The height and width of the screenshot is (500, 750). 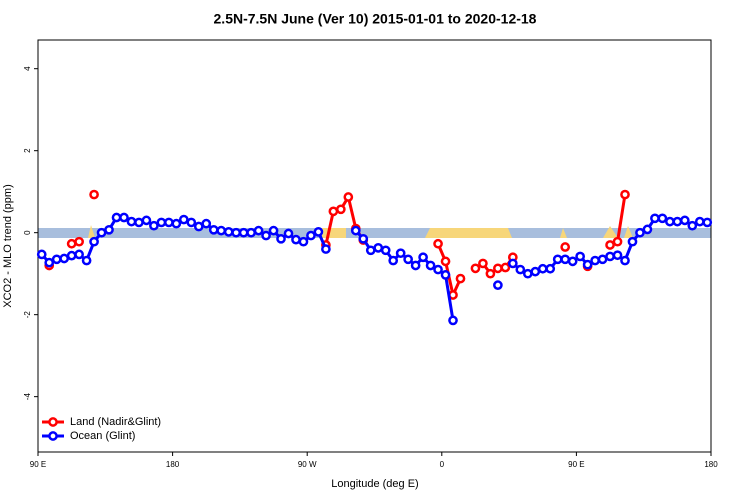 I want to click on x-tick-label: 180, so click(x=173, y=464).